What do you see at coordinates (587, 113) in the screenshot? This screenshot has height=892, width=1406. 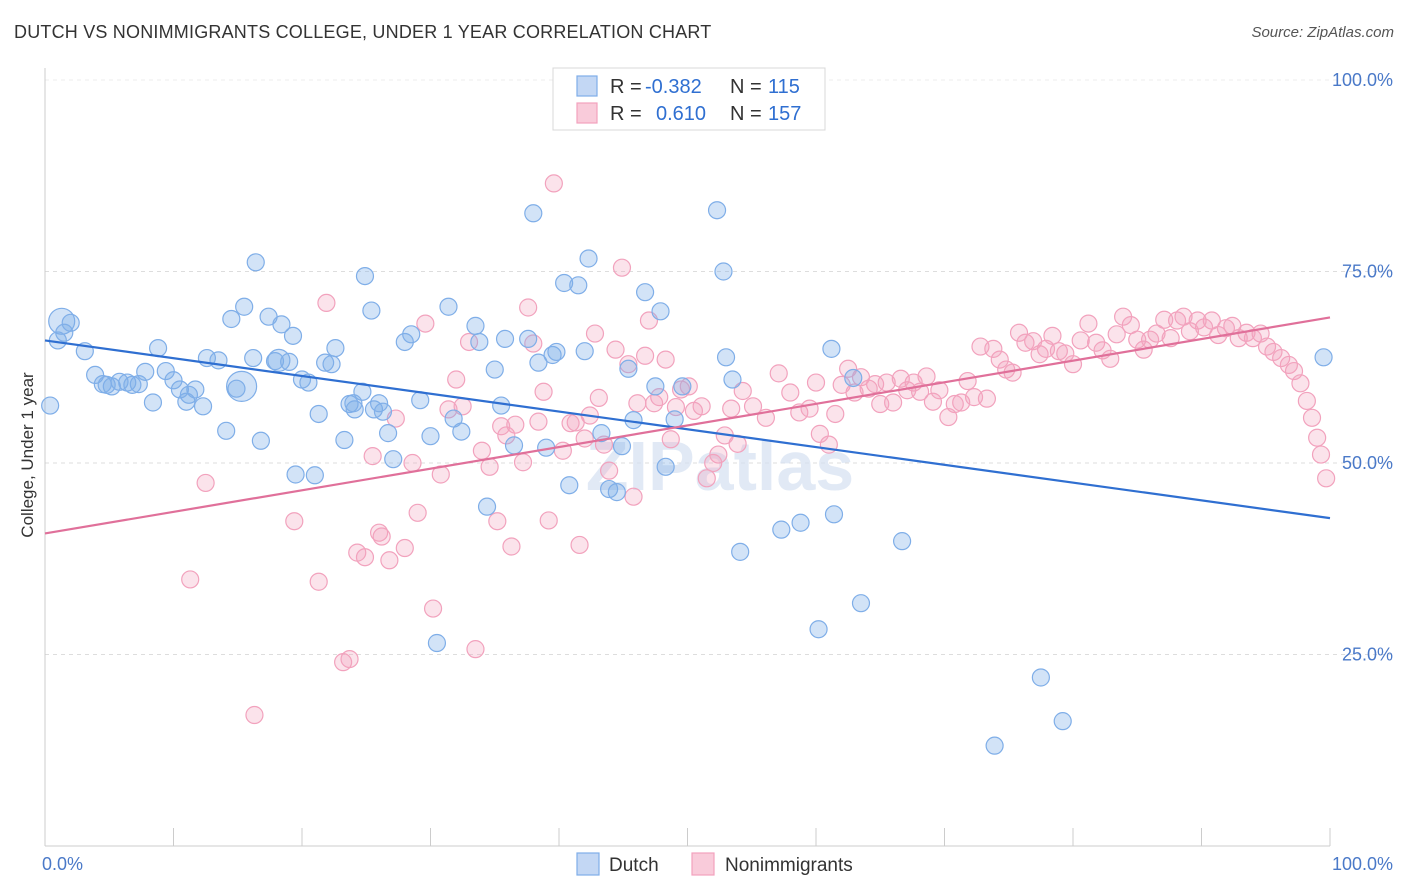 I see `legend-swatch-nonimmigrants` at bounding box center [587, 113].